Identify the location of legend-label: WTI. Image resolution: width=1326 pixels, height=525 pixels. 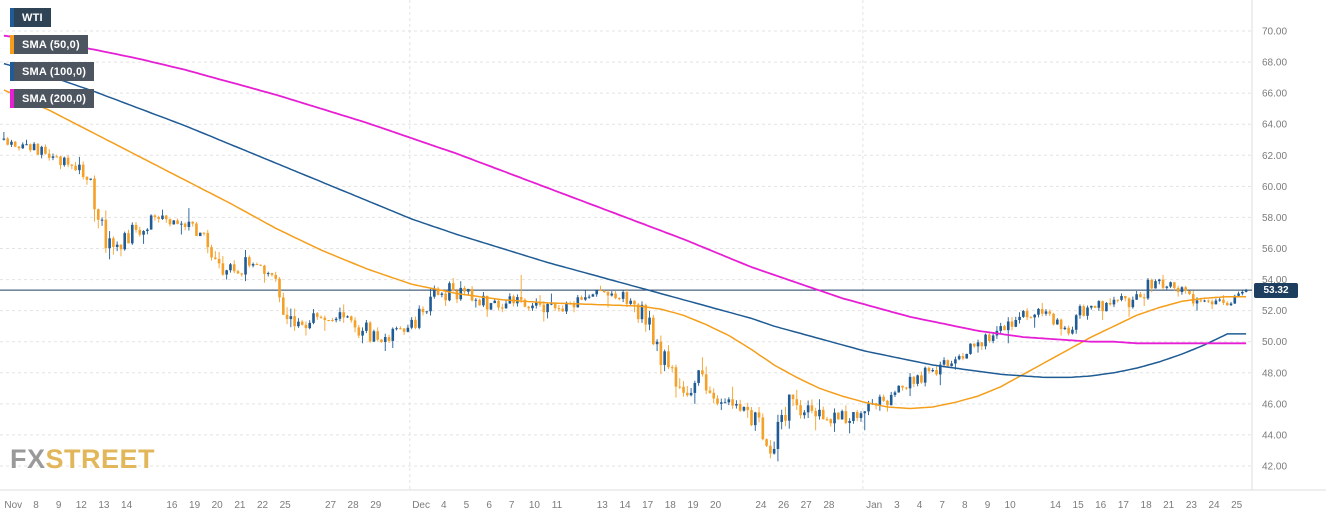
(32, 17).